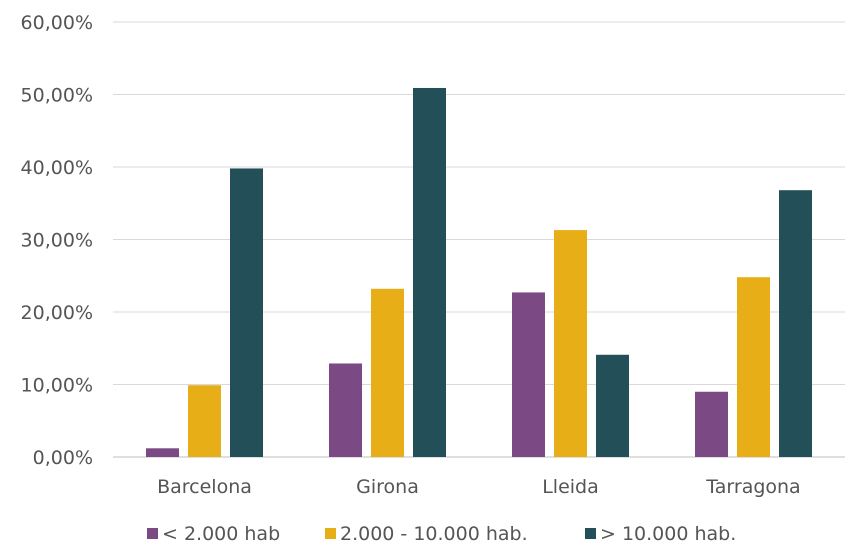 The image size is (853, 544). I want to click on y-tick-label: 30,00%, so click(57, 241).